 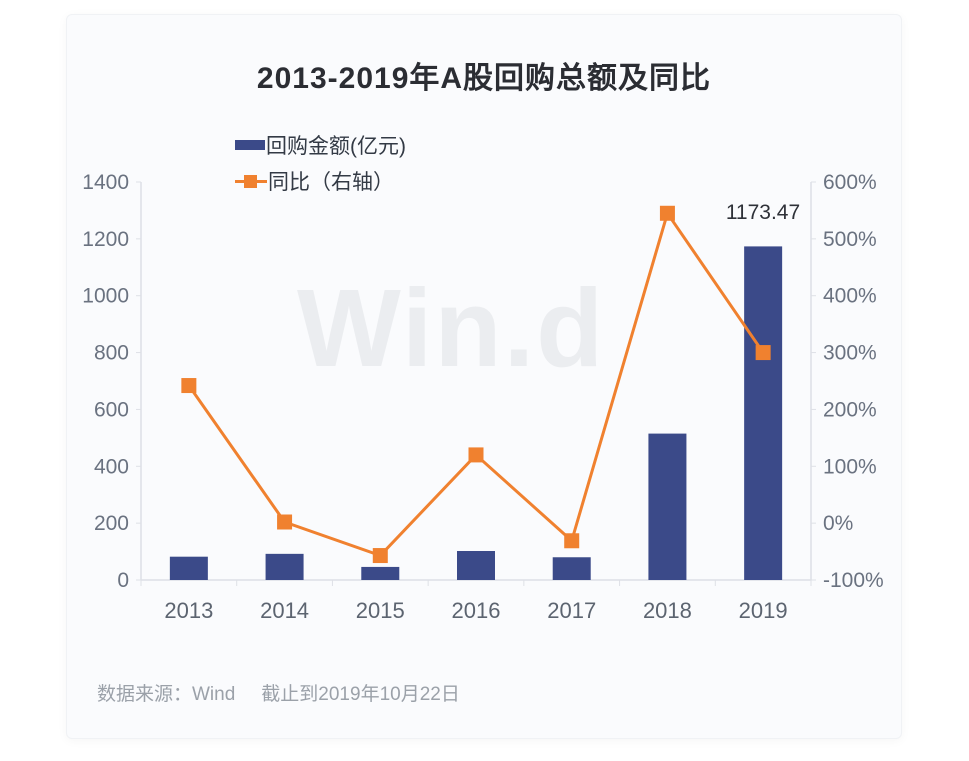 I want to click on right-axis-tick-label: 0%, so click(x=838, y=523).